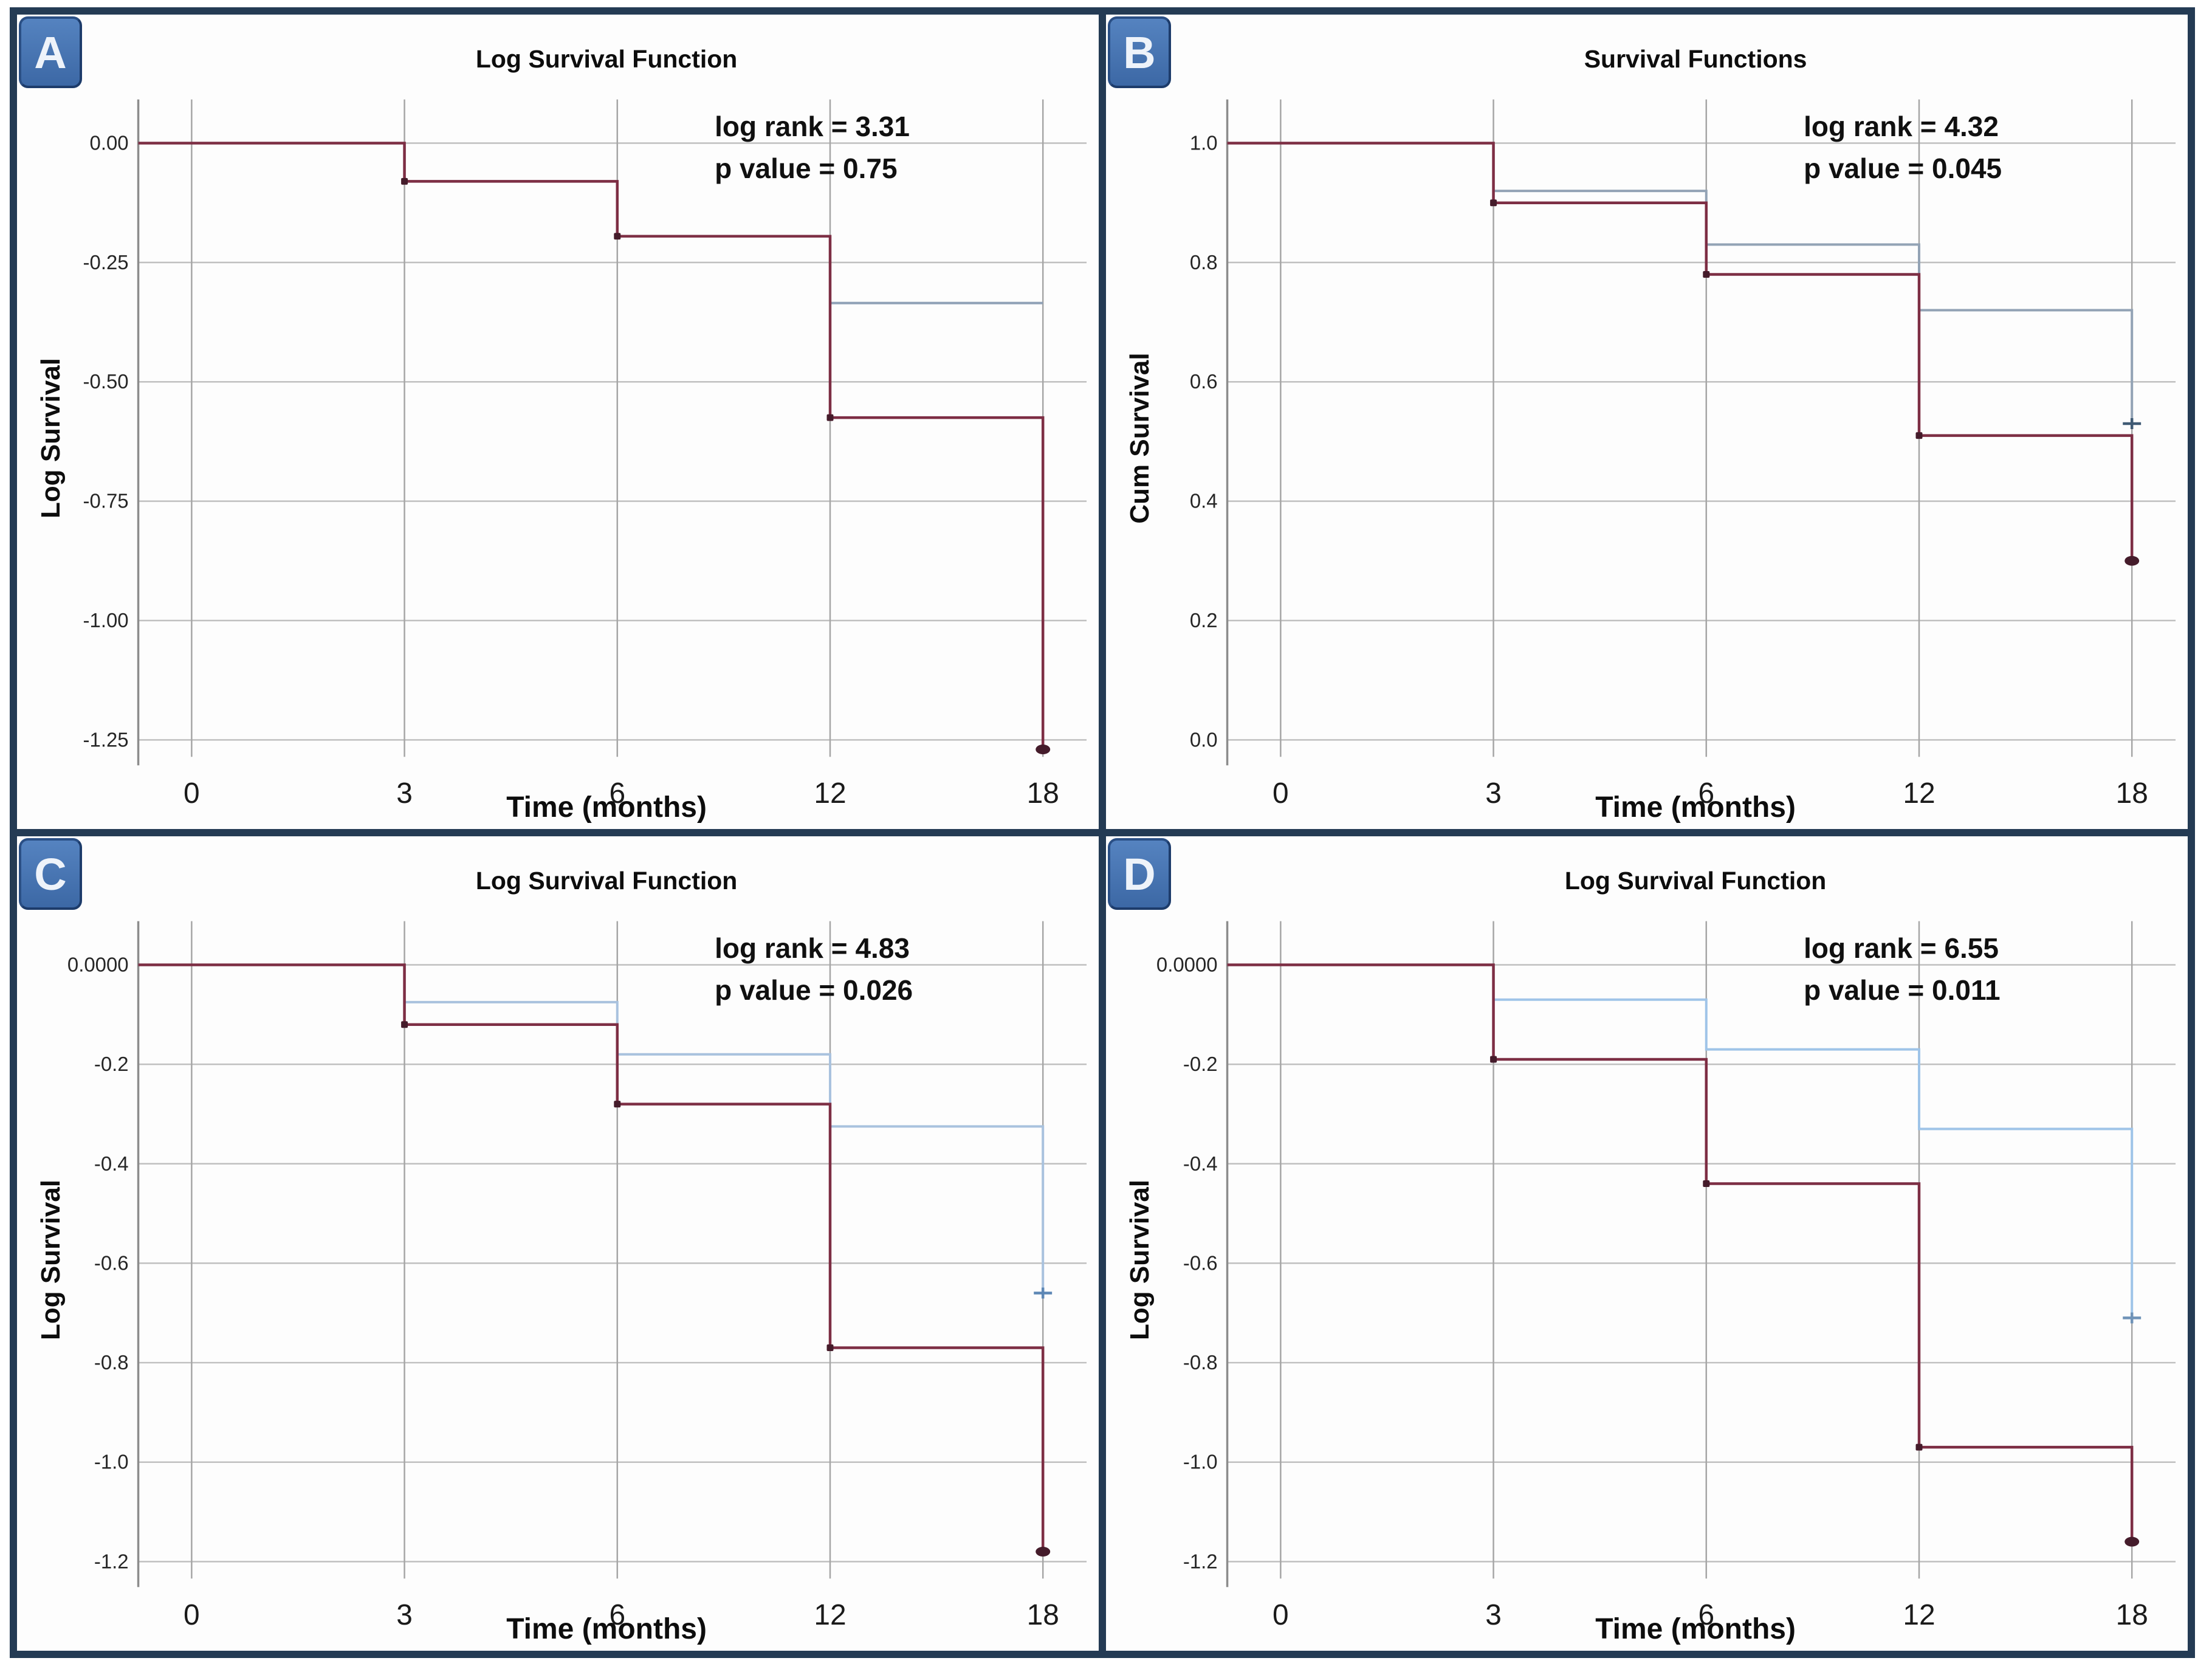 Image resolution: width=2212 pixels, height=1672 pixels. What do you see at coordinates (1204, 262) in the screenshot?
I see `y-tick-label: 0.8` at bounding box center [1204, 262].